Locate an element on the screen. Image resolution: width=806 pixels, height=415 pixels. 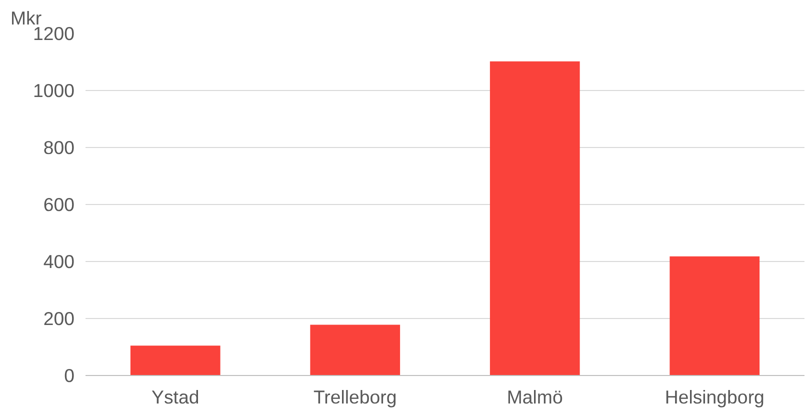
x-tick-label: Ystad is located at coordinates (176, 397).